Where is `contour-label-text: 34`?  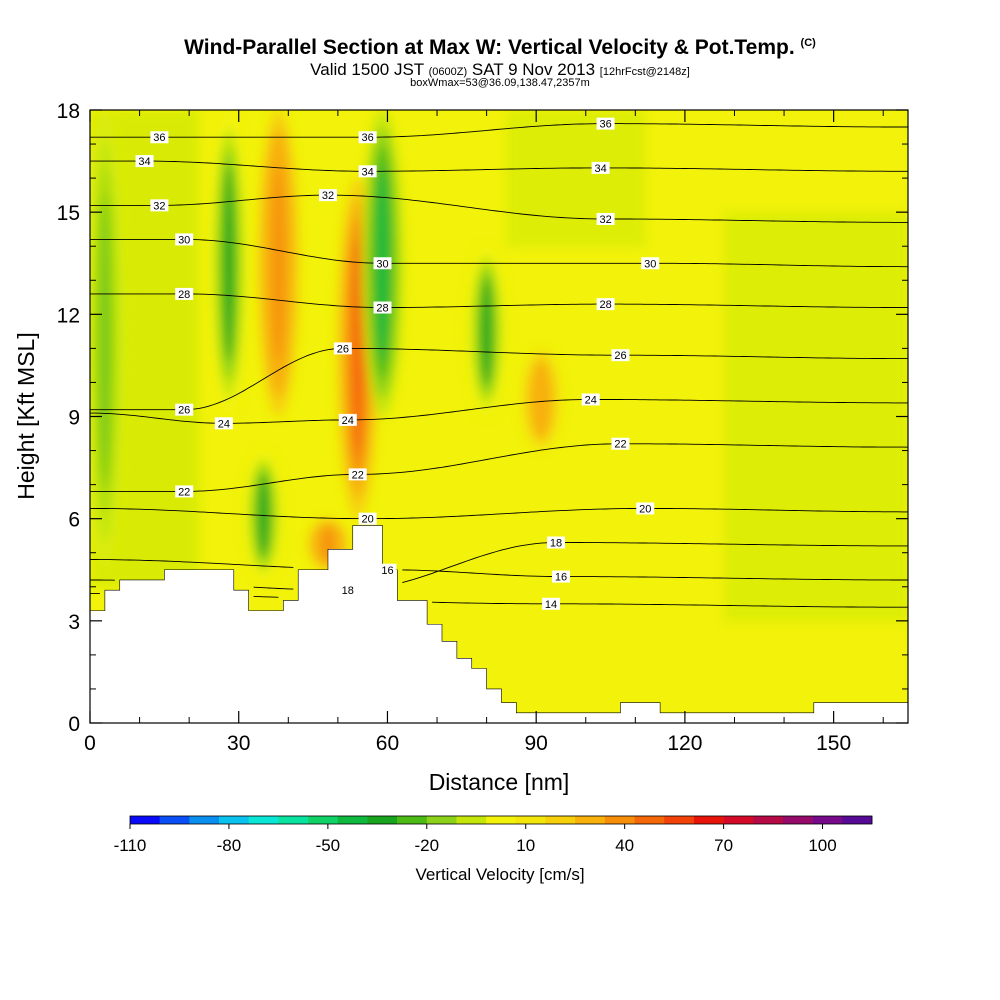
contour-label-text: 34 is located at coordinates (367, 172).